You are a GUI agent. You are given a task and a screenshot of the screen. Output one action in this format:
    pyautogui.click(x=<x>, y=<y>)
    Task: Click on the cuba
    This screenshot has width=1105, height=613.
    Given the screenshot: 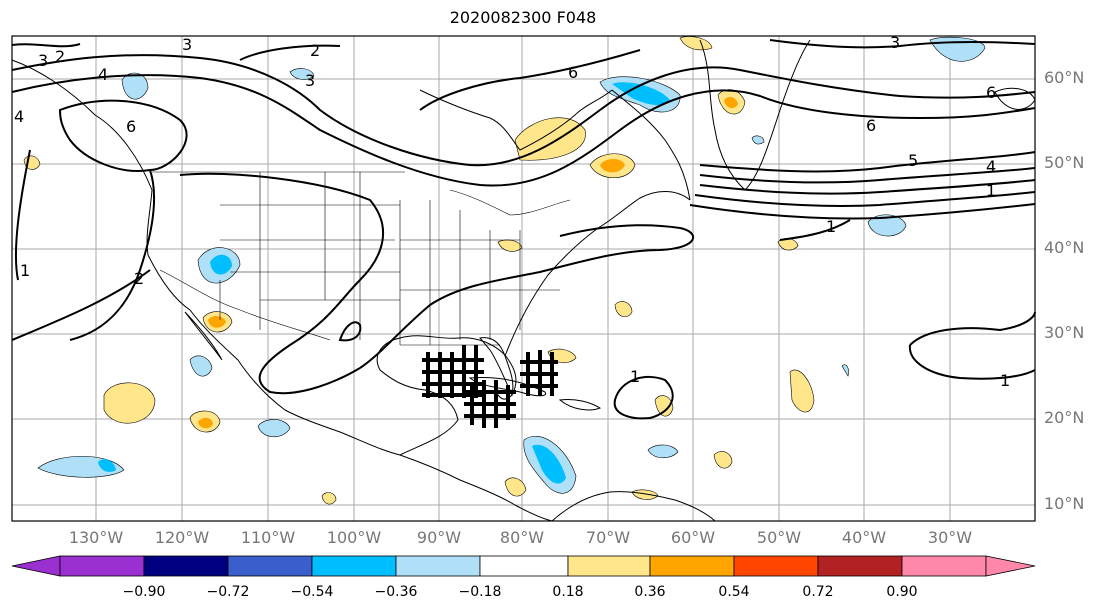 What is the action you would take?
    pyautogui.click(x=507, y=387)
    